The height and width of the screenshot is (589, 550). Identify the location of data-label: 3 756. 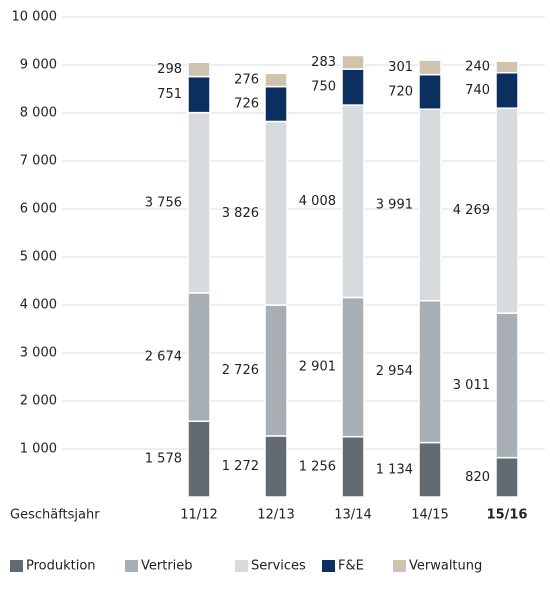
(163, 202).